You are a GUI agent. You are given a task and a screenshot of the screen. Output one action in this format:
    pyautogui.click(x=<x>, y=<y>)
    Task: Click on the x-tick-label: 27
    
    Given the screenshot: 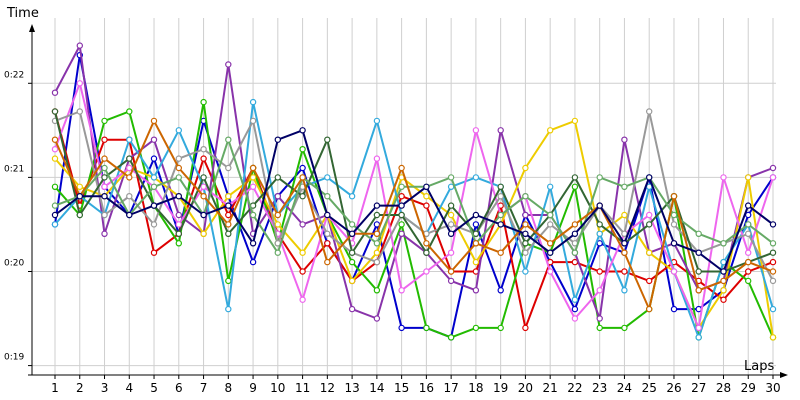 What is the action you would take?
    pyautogui.click(x=698, y=388)
    